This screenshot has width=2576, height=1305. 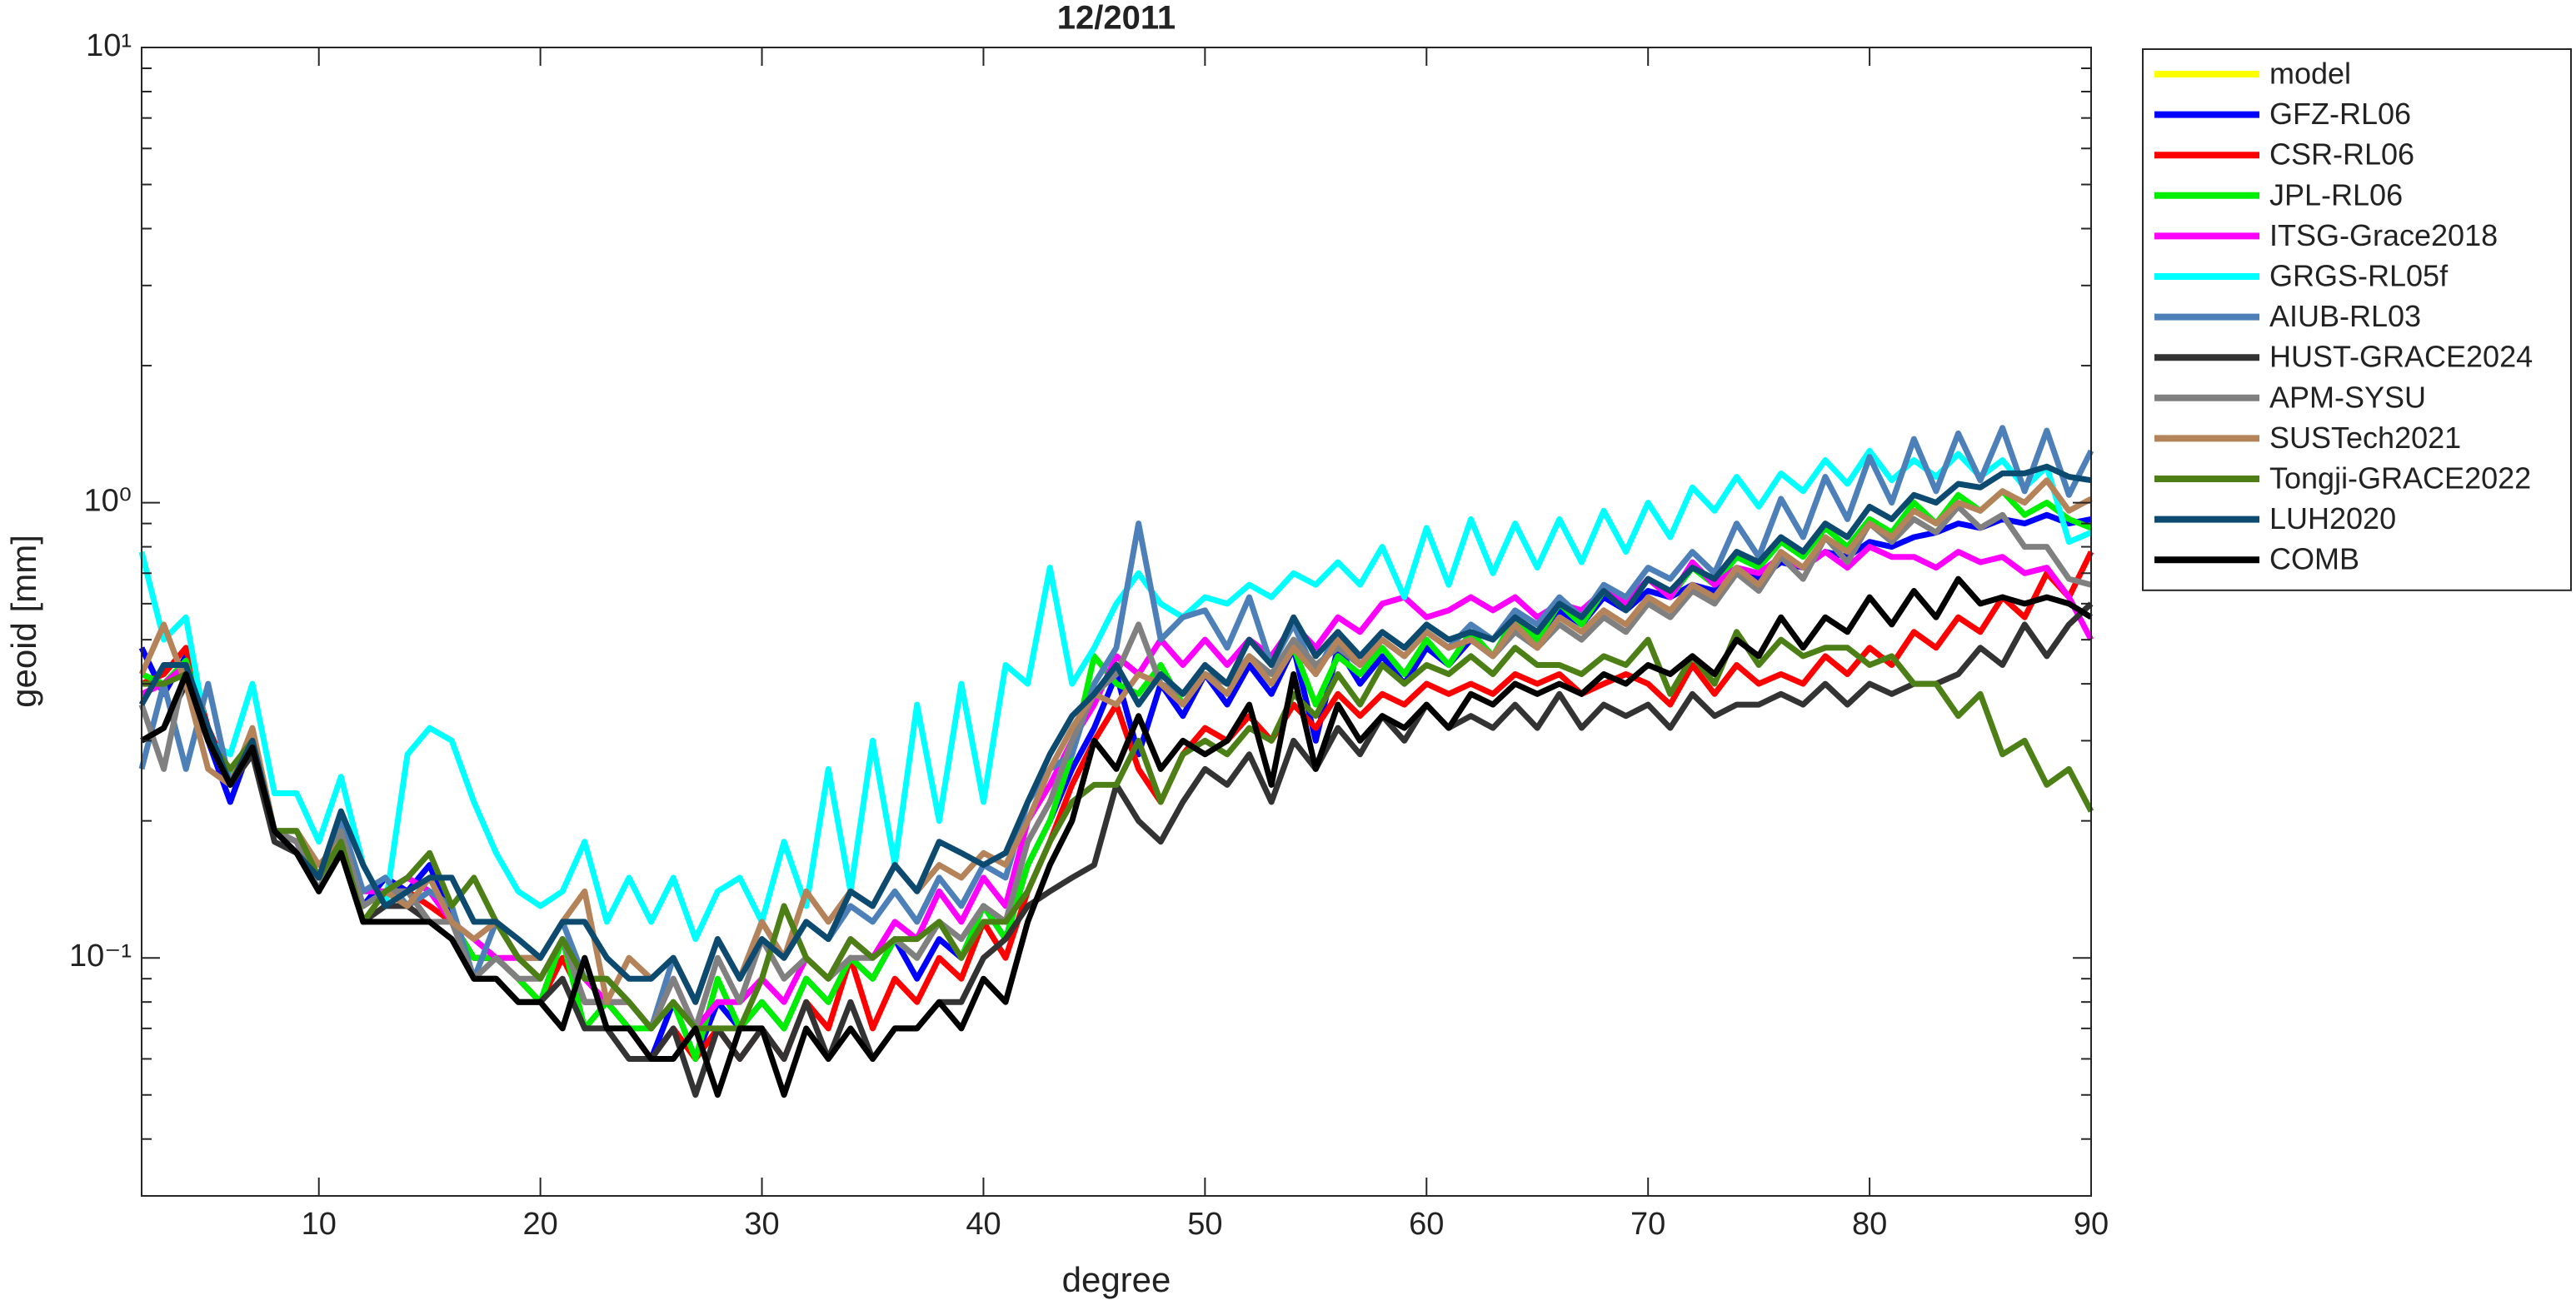 I want to click on legend-label: SUSTech2021, so click(x=2365, y=438).